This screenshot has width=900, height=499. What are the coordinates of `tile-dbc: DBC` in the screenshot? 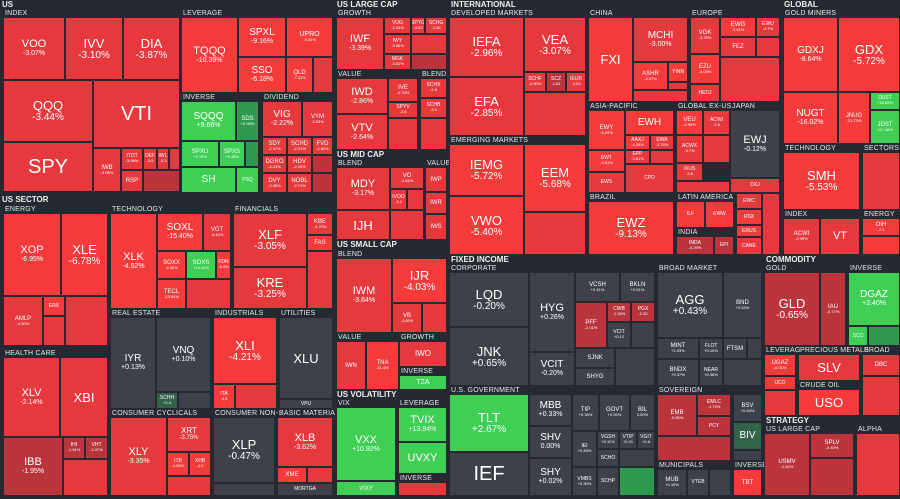 It's located at (881, 365).